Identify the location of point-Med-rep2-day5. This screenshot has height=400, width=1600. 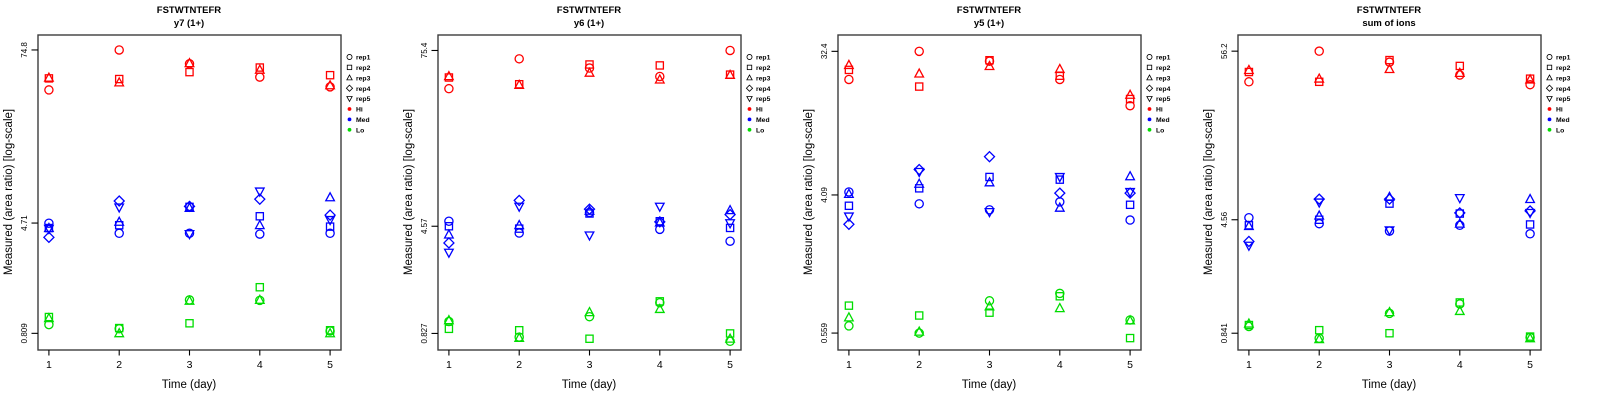
(1130, 205).